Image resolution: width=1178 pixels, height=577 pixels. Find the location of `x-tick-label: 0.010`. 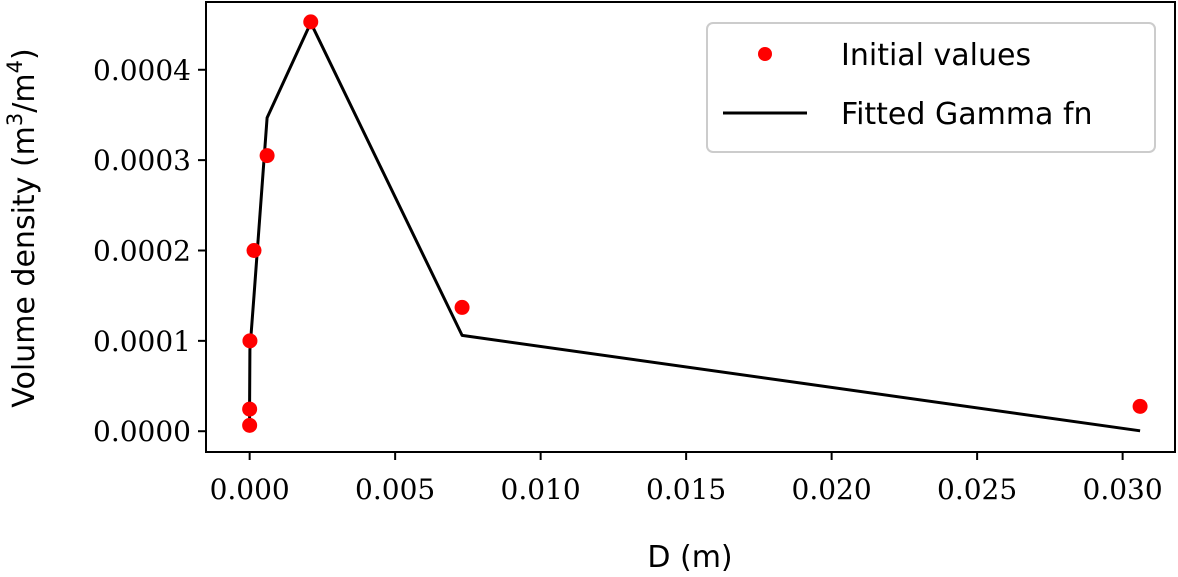

x-tick-label: 0.010 is located at coordinates (541, 489).